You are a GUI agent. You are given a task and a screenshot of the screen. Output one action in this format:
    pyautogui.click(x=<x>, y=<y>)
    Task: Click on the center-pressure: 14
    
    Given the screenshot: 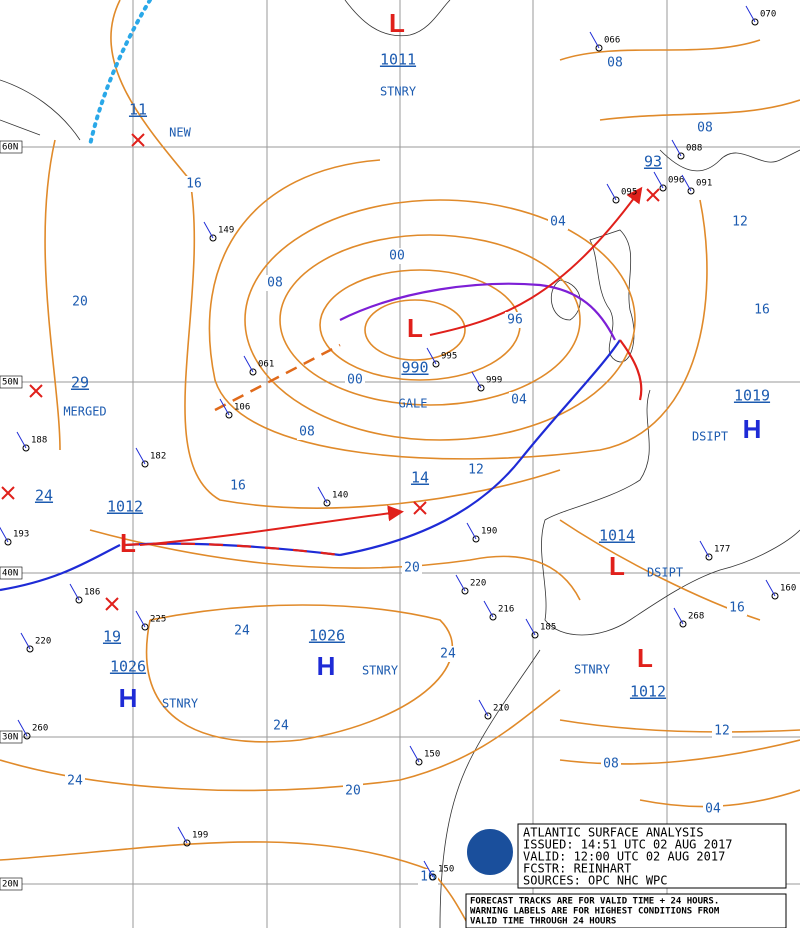 What is the action you would take?
    pyautogui.click(x=420, y=478)
    